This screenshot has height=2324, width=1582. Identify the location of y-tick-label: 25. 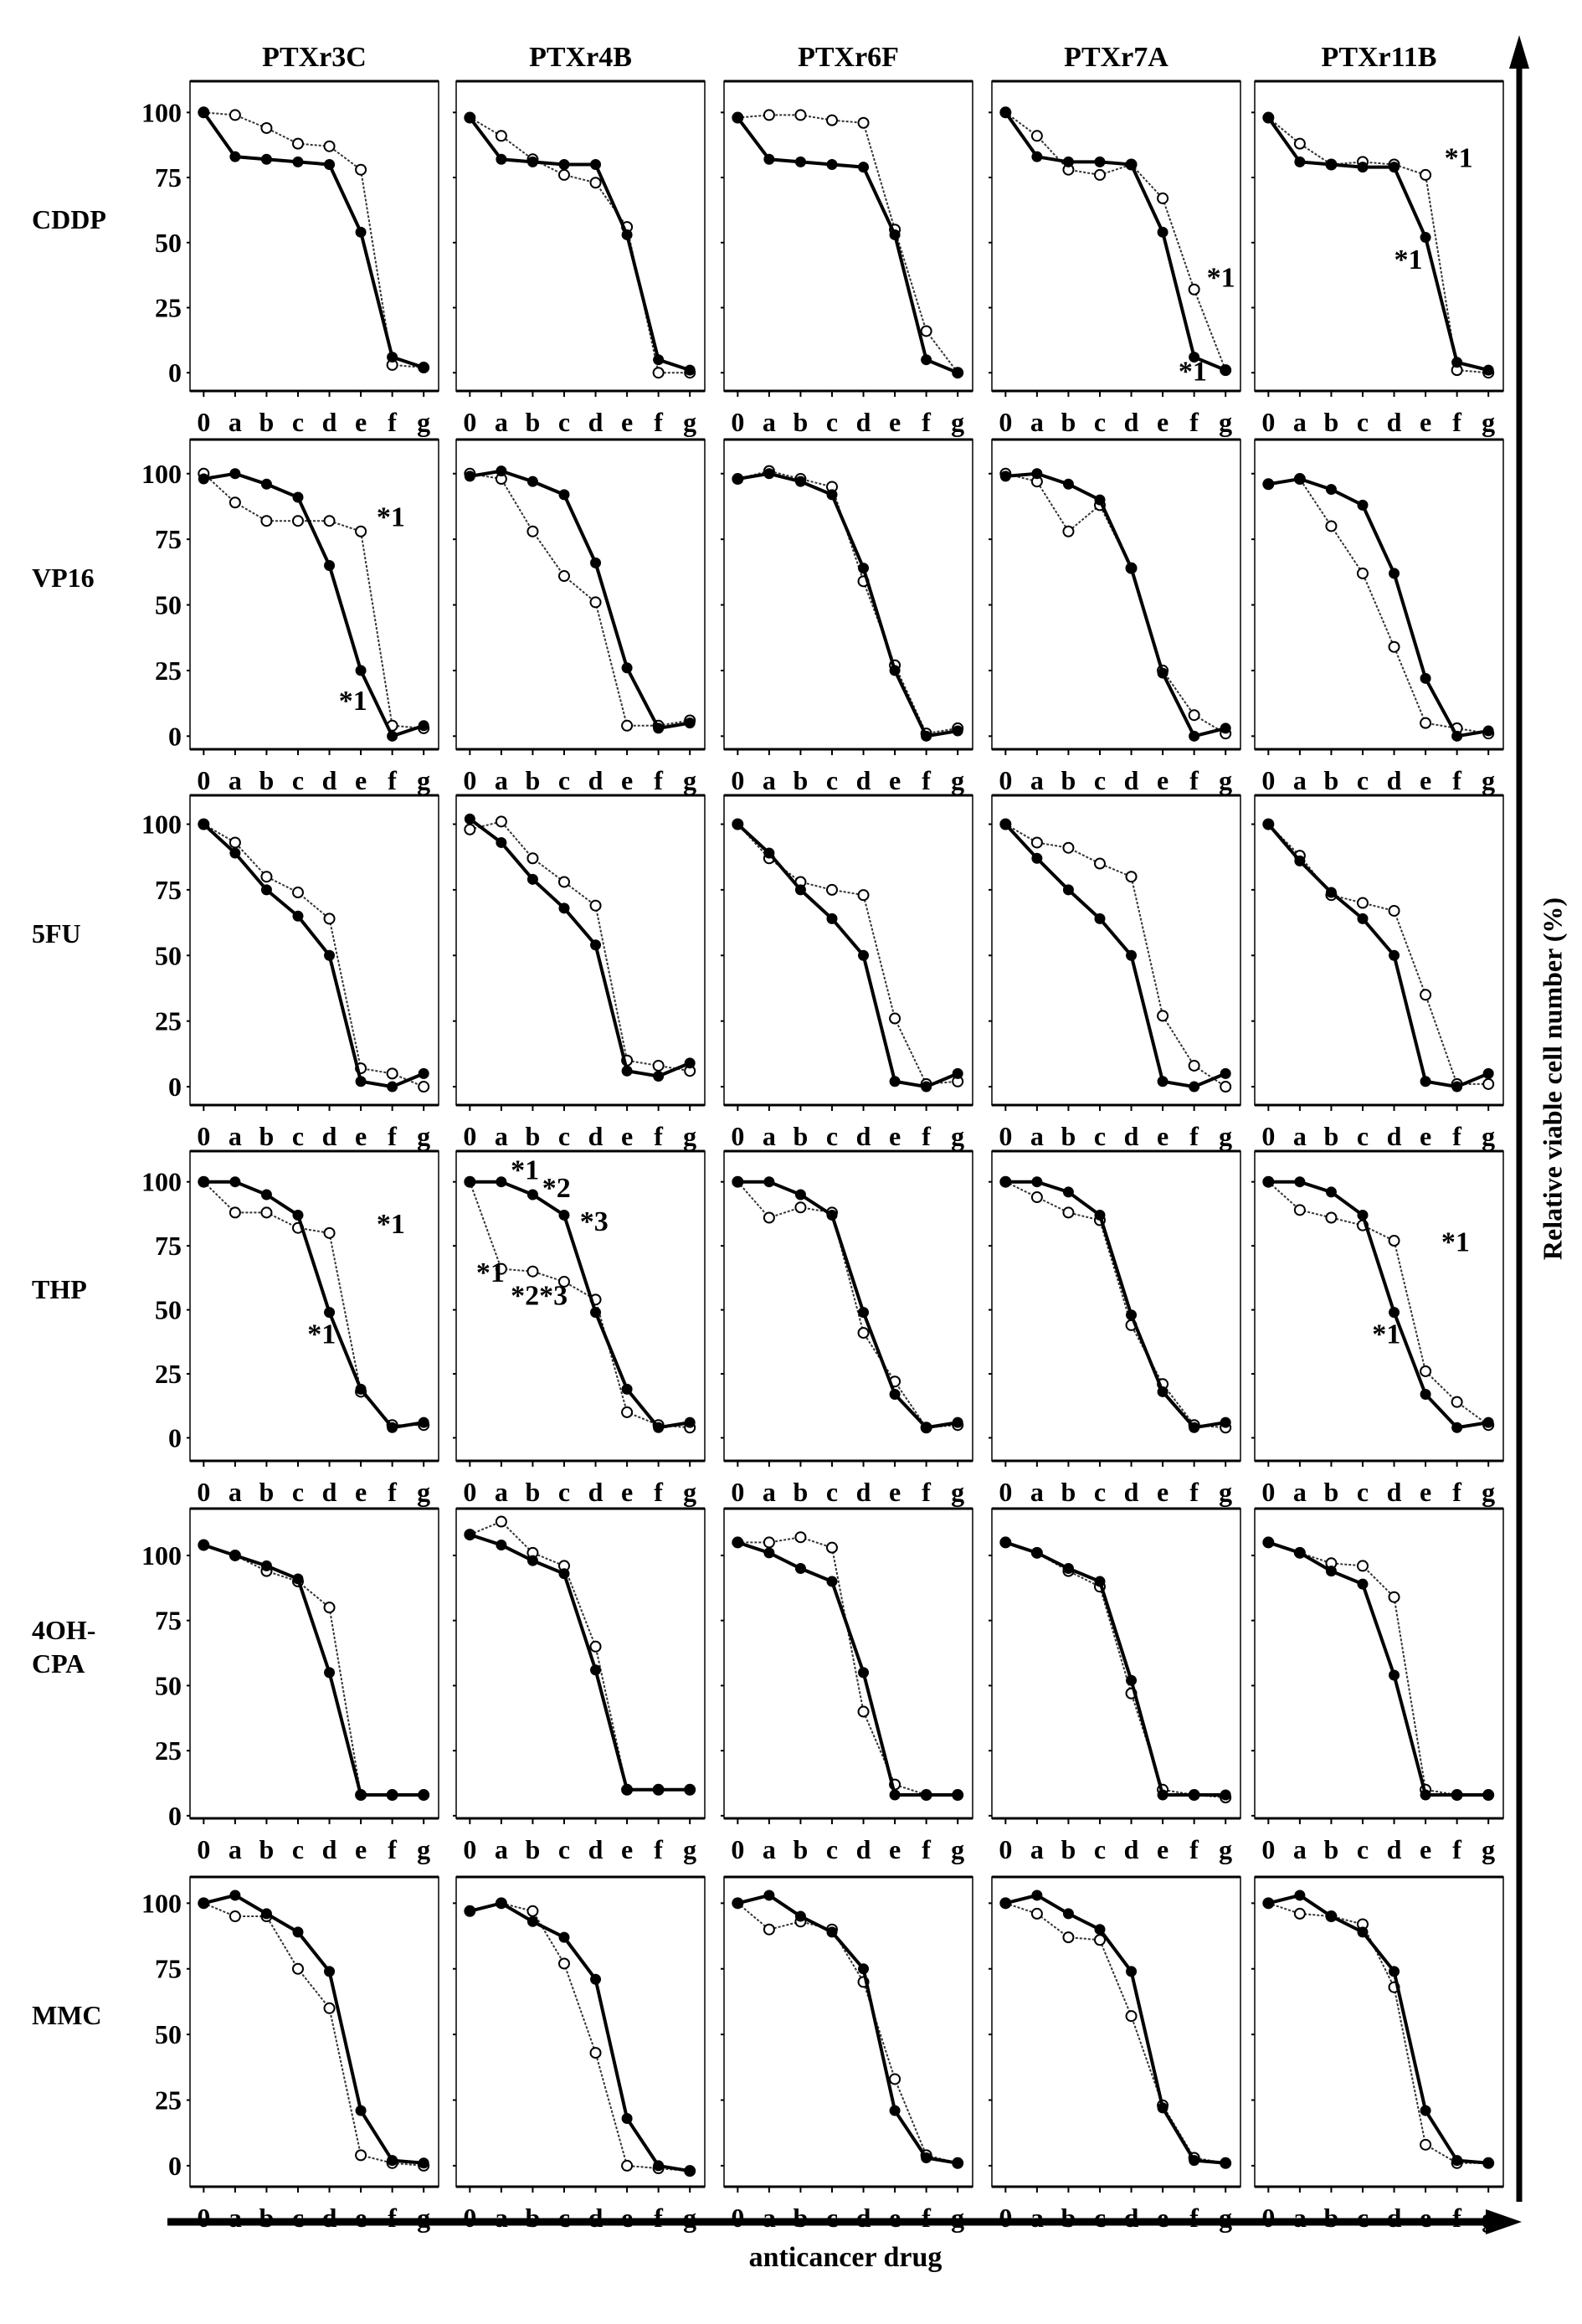
(168, 1021).